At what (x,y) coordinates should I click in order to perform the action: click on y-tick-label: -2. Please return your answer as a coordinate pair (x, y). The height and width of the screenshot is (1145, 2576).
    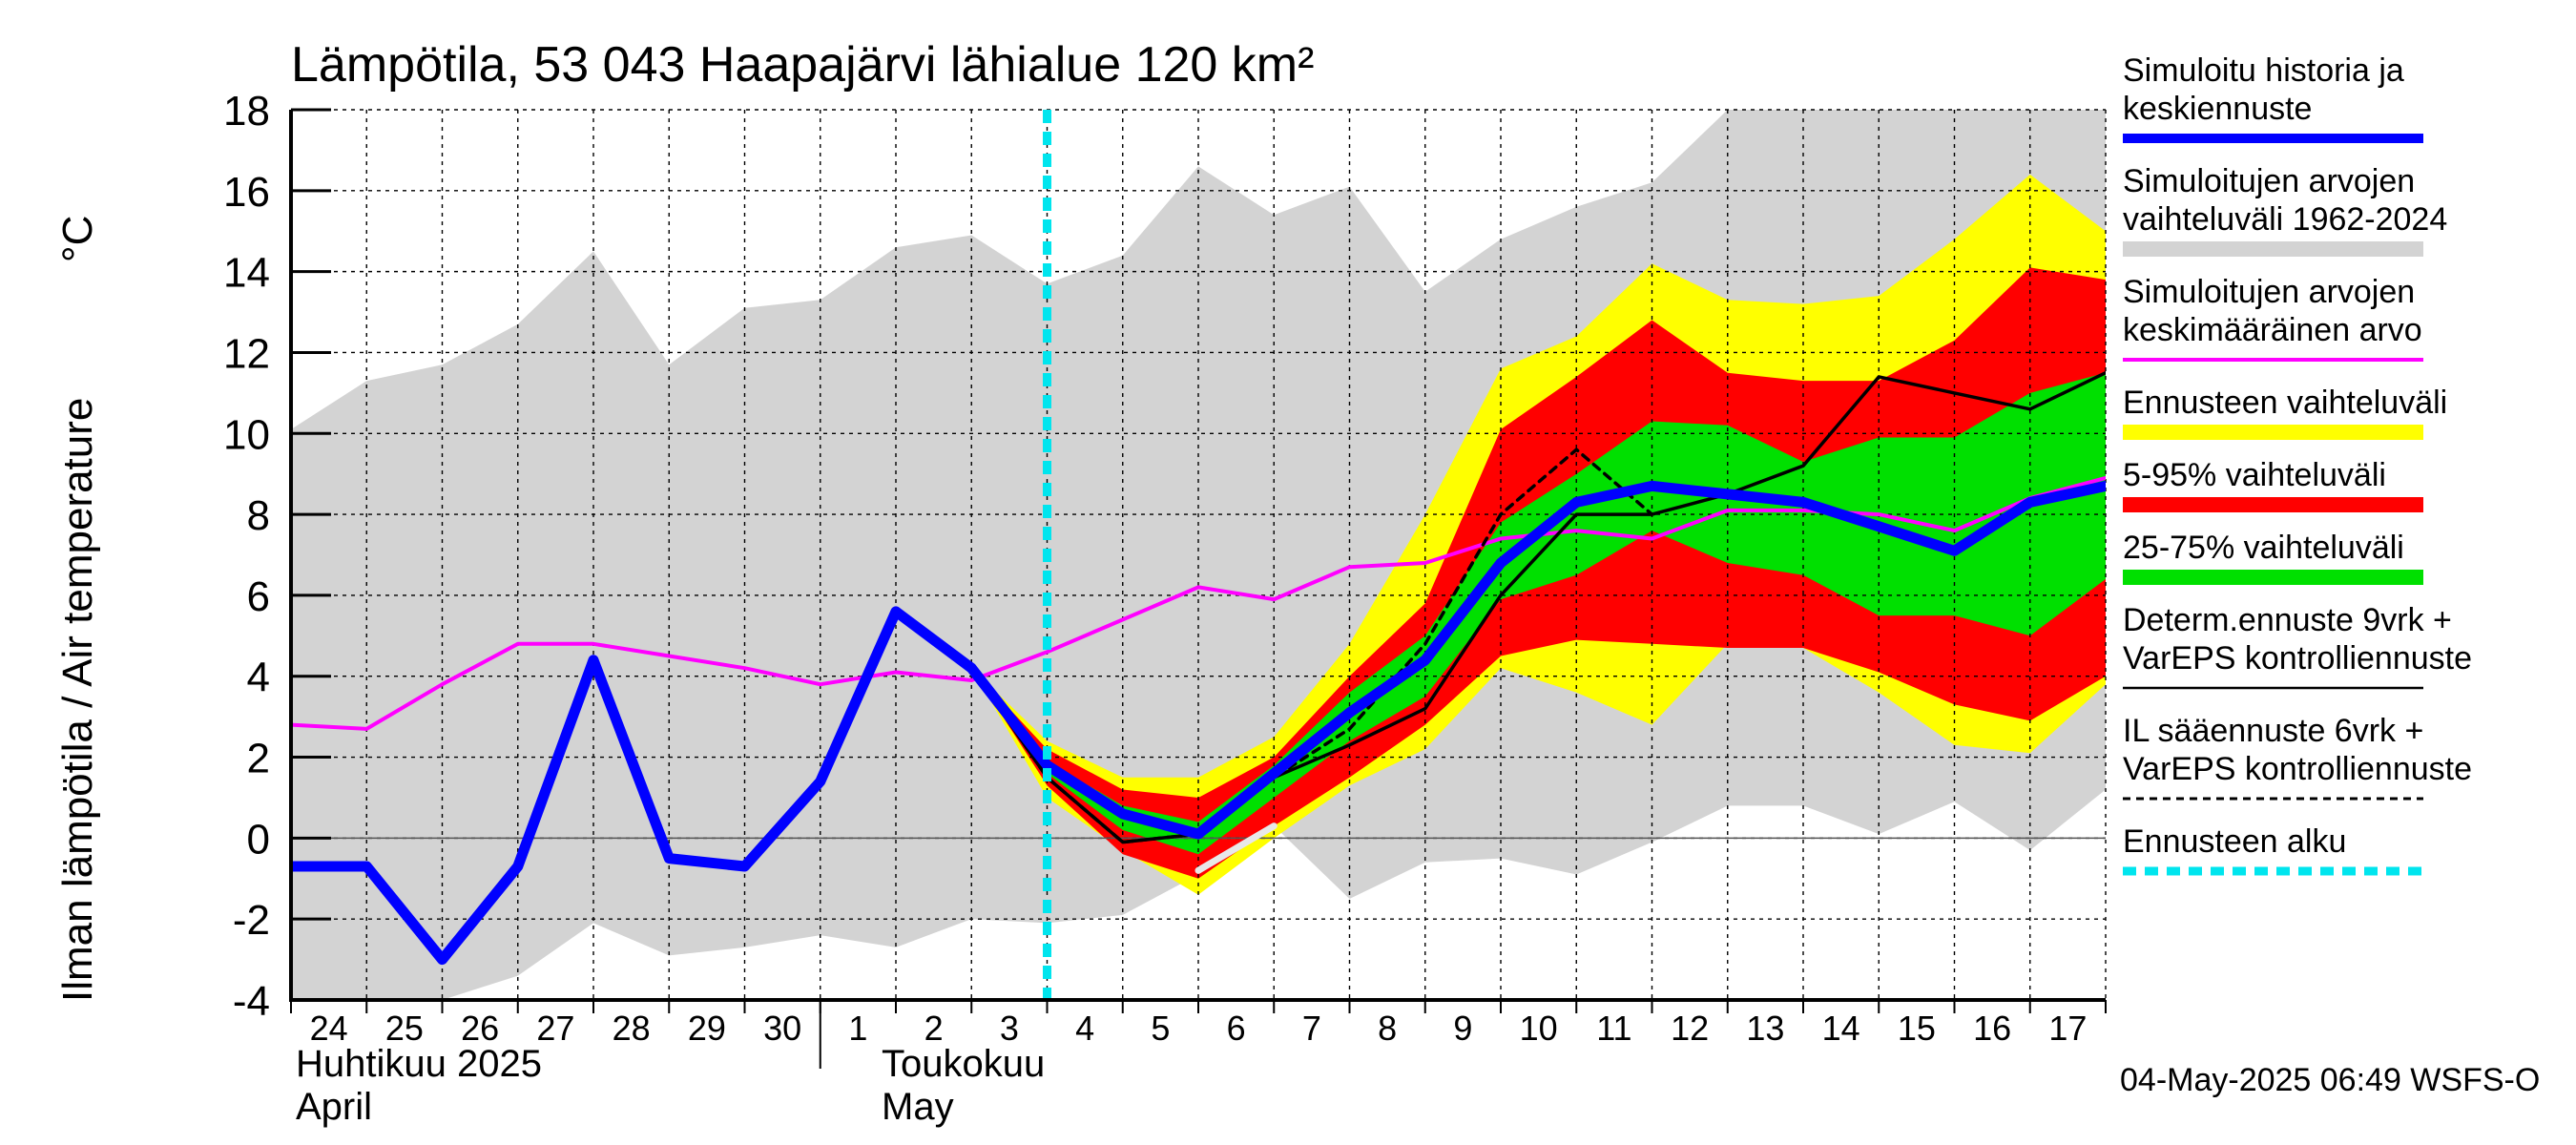
    Looking at the image, I should click on (251, 920).